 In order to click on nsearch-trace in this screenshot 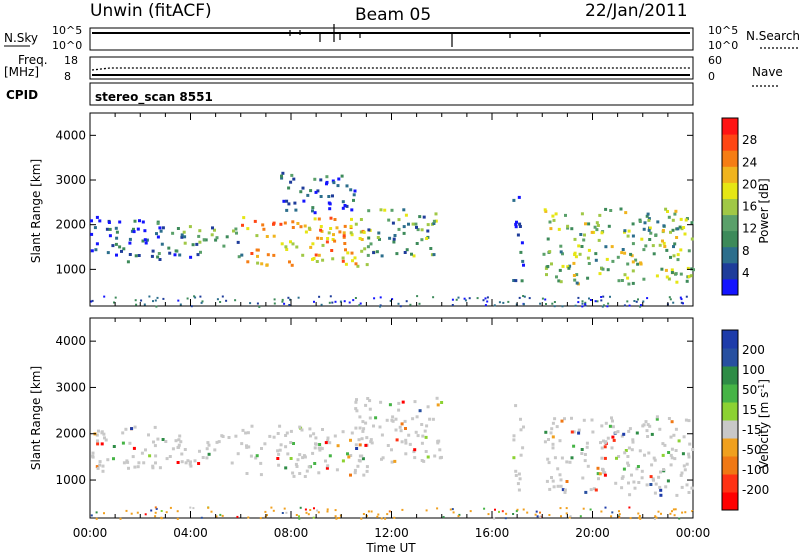, I will do `click(415, 35)`.